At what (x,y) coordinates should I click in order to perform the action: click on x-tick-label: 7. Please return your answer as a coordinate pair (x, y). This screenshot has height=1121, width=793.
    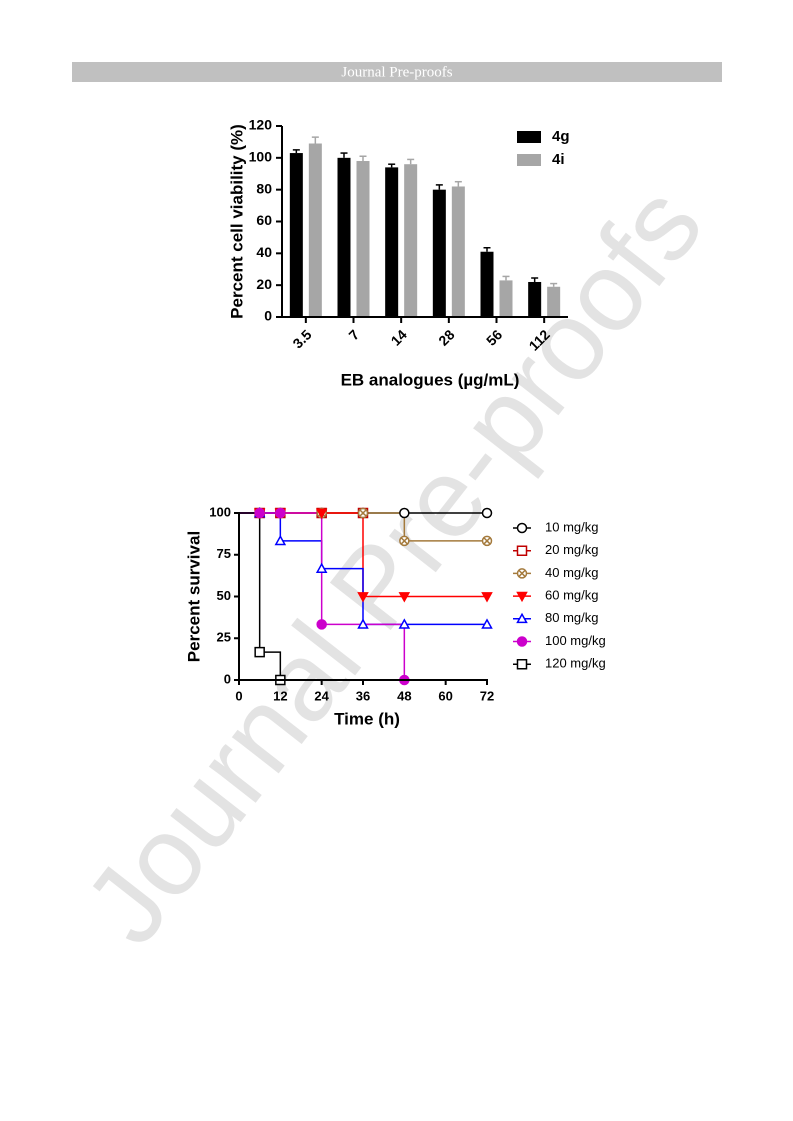
    Looking at the image, I should click on (353, 334).